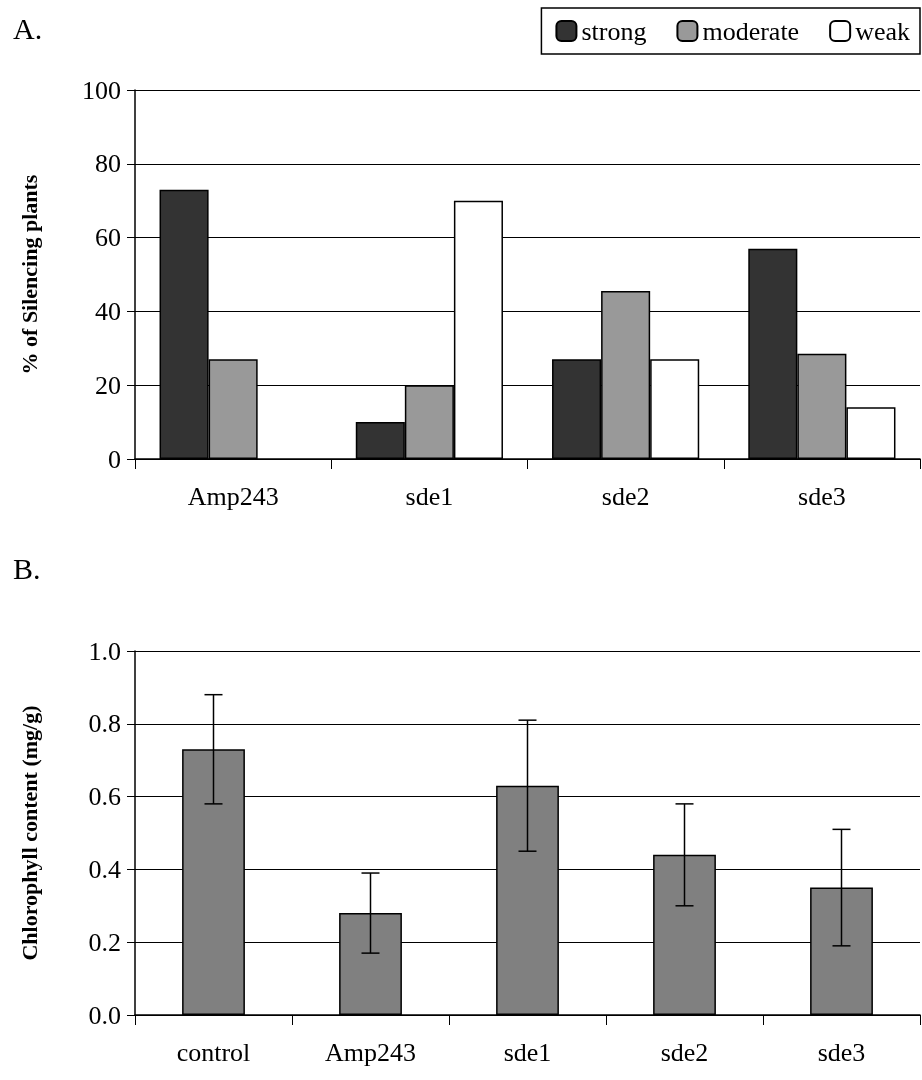 The image size is (922, 1080). I want to click on y-tick-label: 0.6, so click(104, 797).